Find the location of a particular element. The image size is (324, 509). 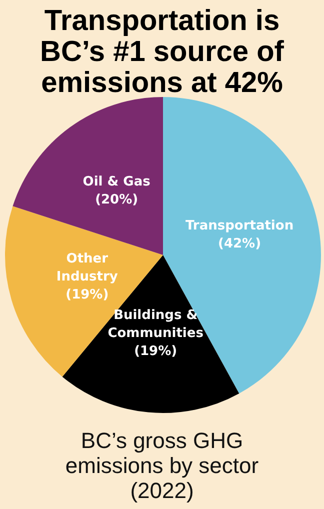

slice-label: Buildings & Communities is located at coordinates (156, 325).